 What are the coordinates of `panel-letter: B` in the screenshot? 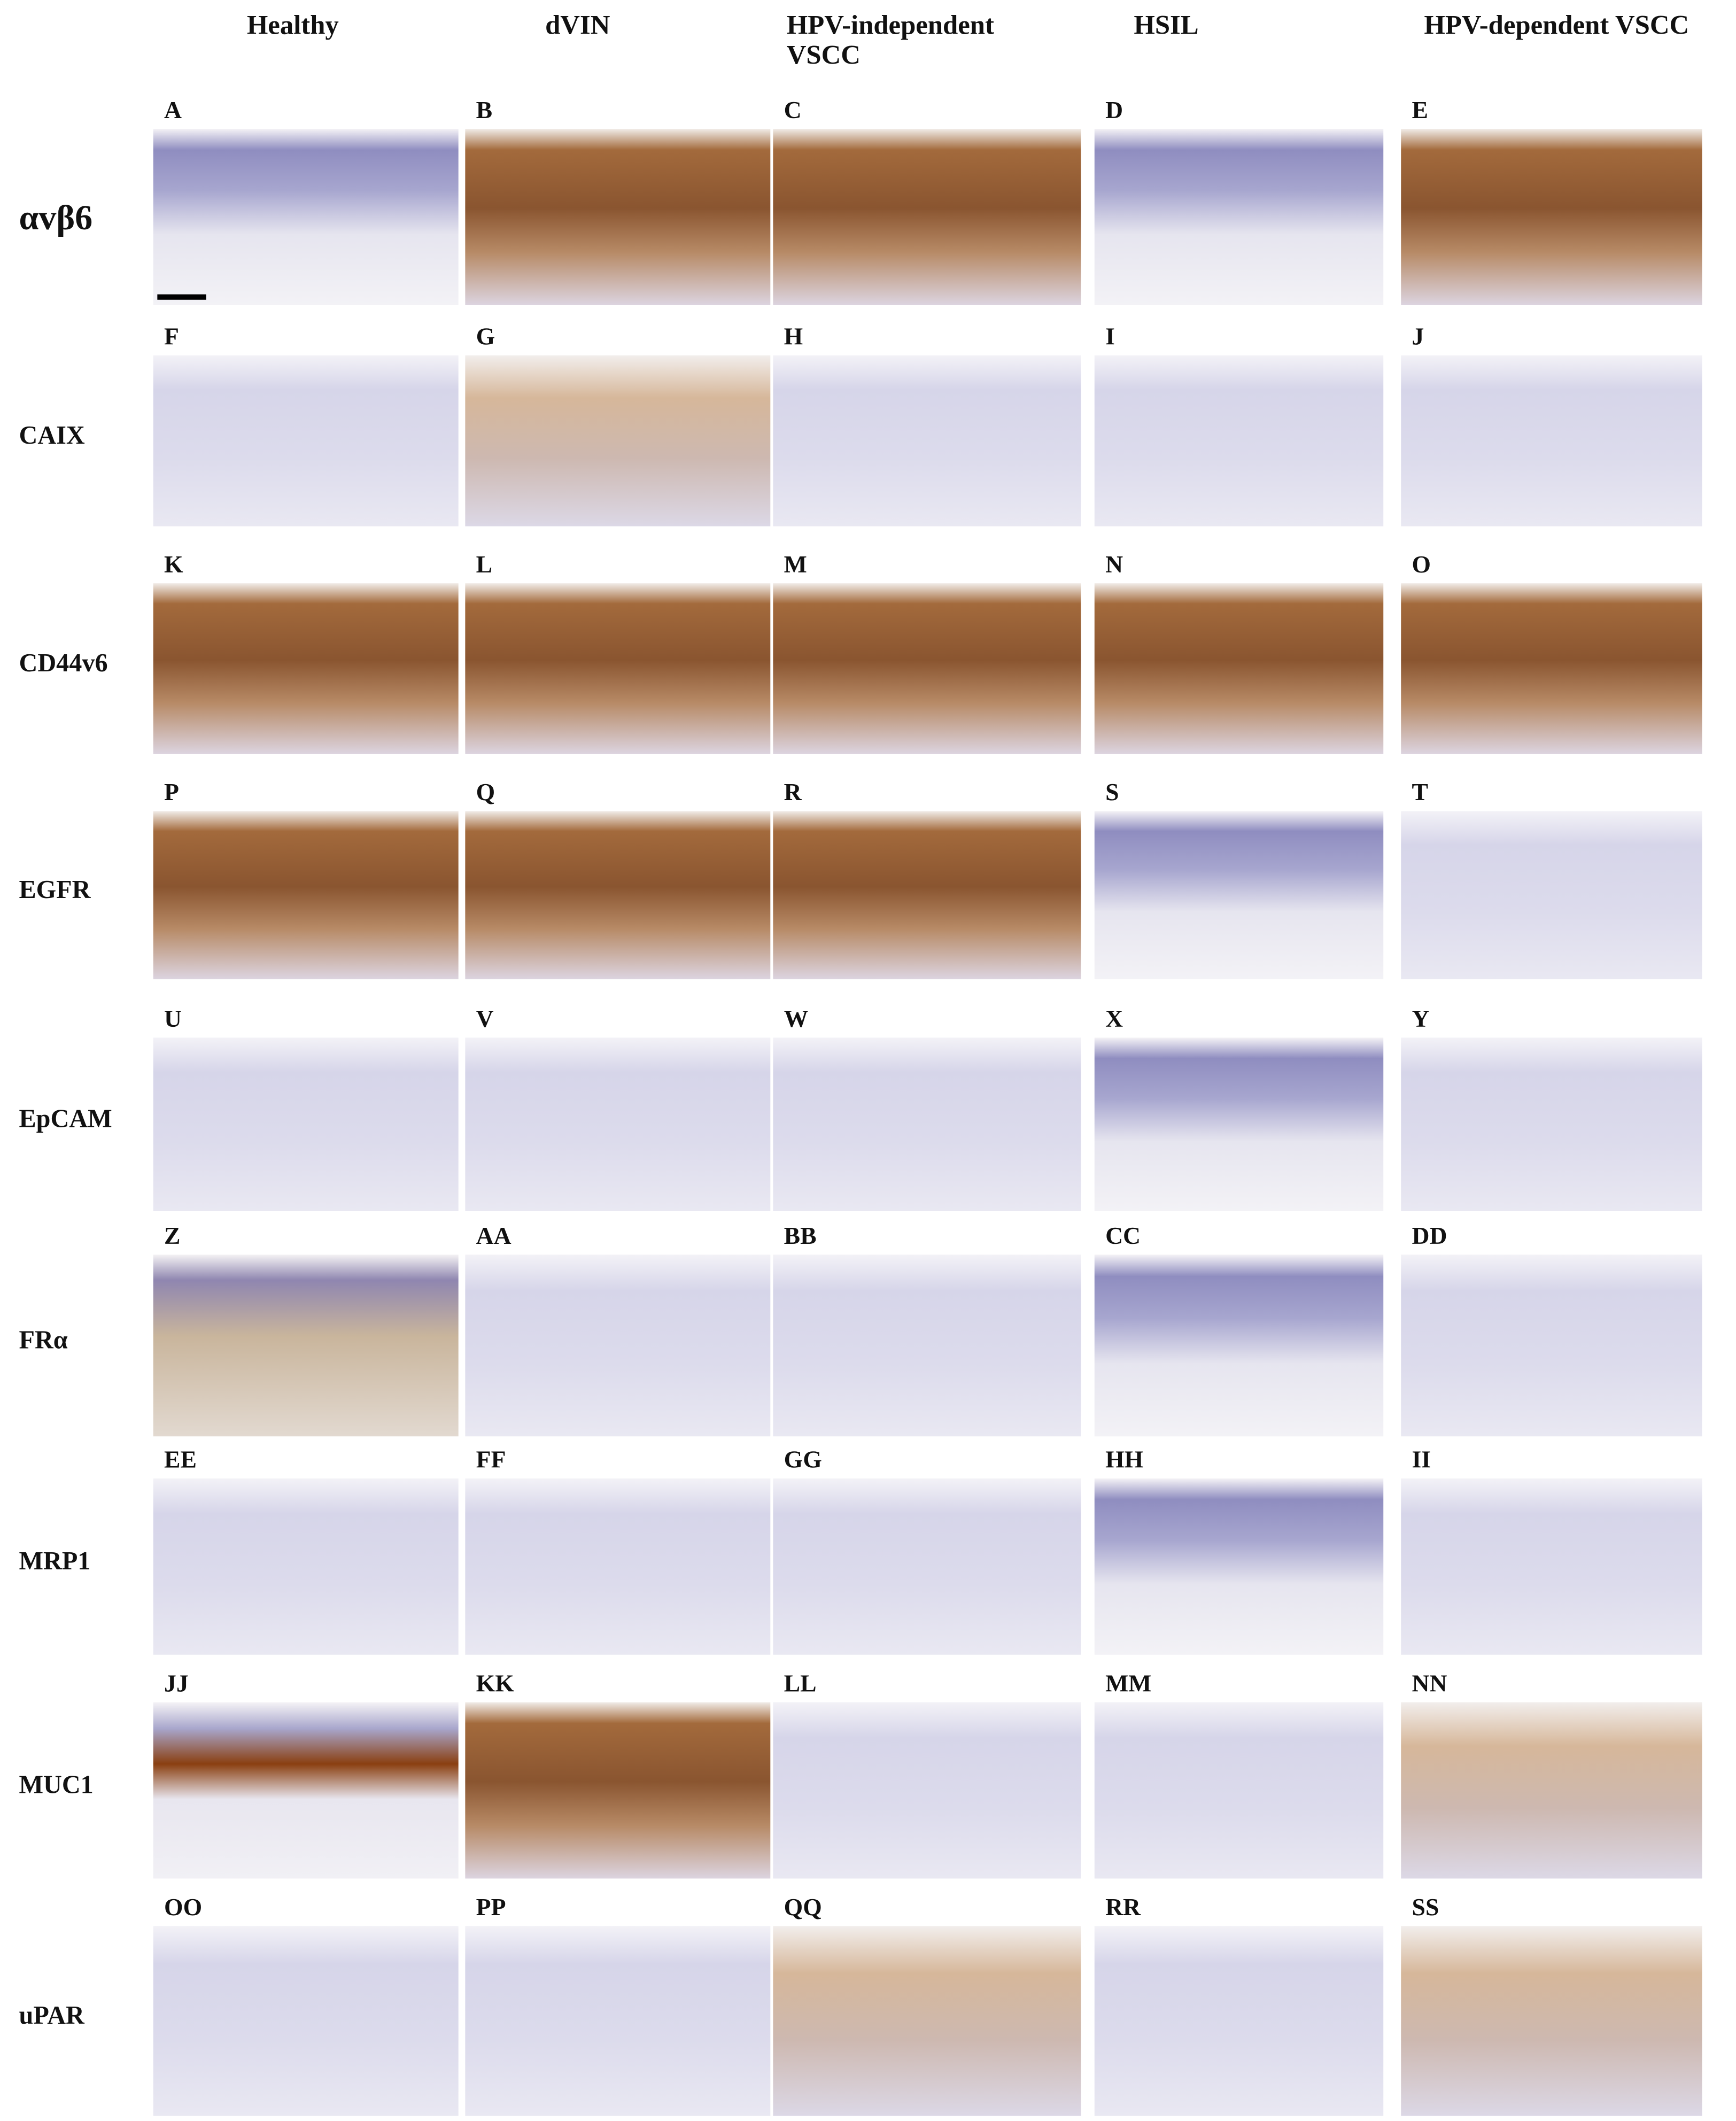 It's located at (484, 109).